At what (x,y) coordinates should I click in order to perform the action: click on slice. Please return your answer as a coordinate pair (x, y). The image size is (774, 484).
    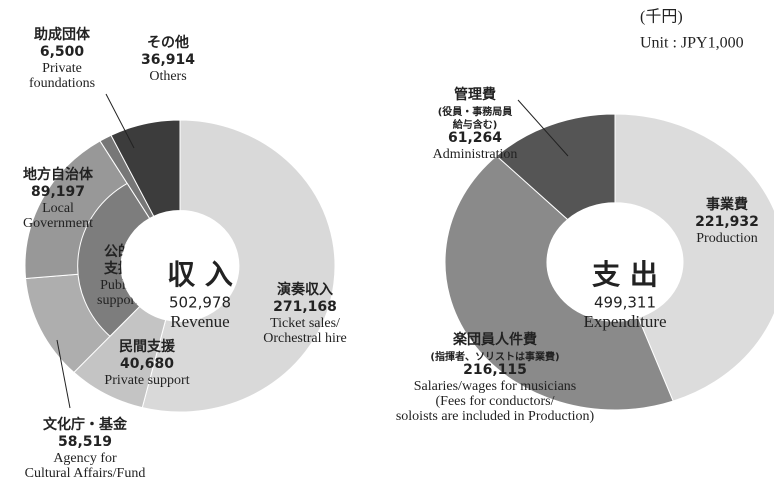
    Looking at the image, I should click on (694, 257).